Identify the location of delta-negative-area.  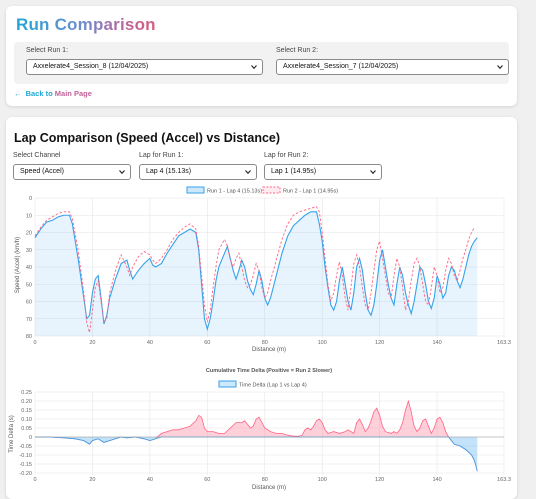
(256, 454).